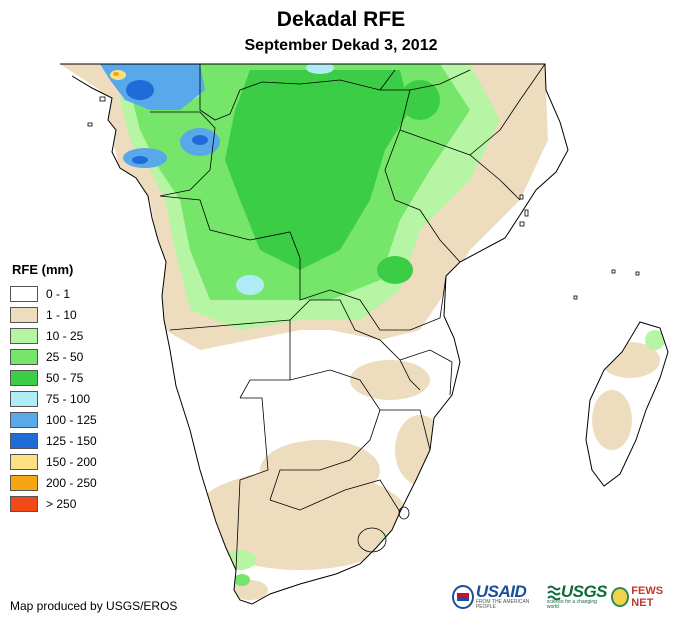 The height and width of the screenshot is (624, 682). I want to click on rfe-125-150-areas, so click(167, 122).